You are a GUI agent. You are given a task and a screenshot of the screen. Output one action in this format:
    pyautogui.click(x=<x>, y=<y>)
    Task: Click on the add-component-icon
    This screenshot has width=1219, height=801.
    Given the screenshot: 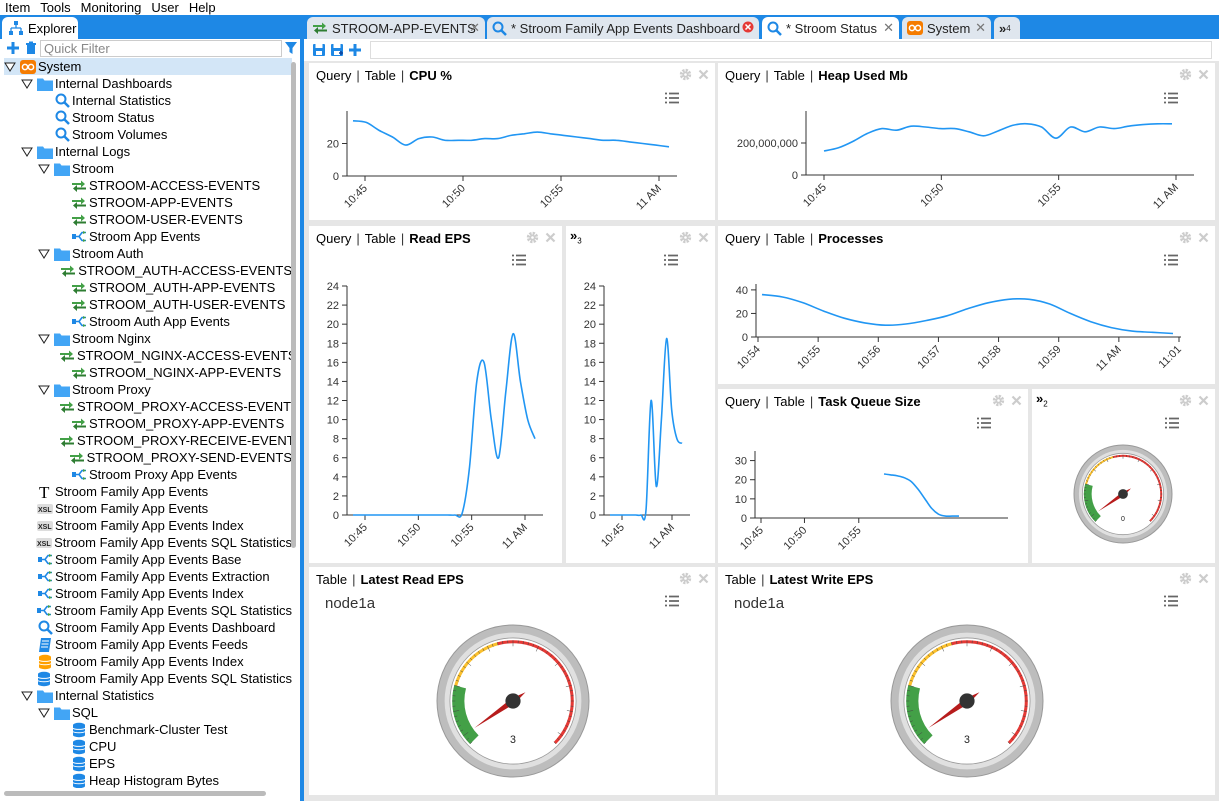 What is the action you would take?
    pyautogui.click(x=355, y=50)
    